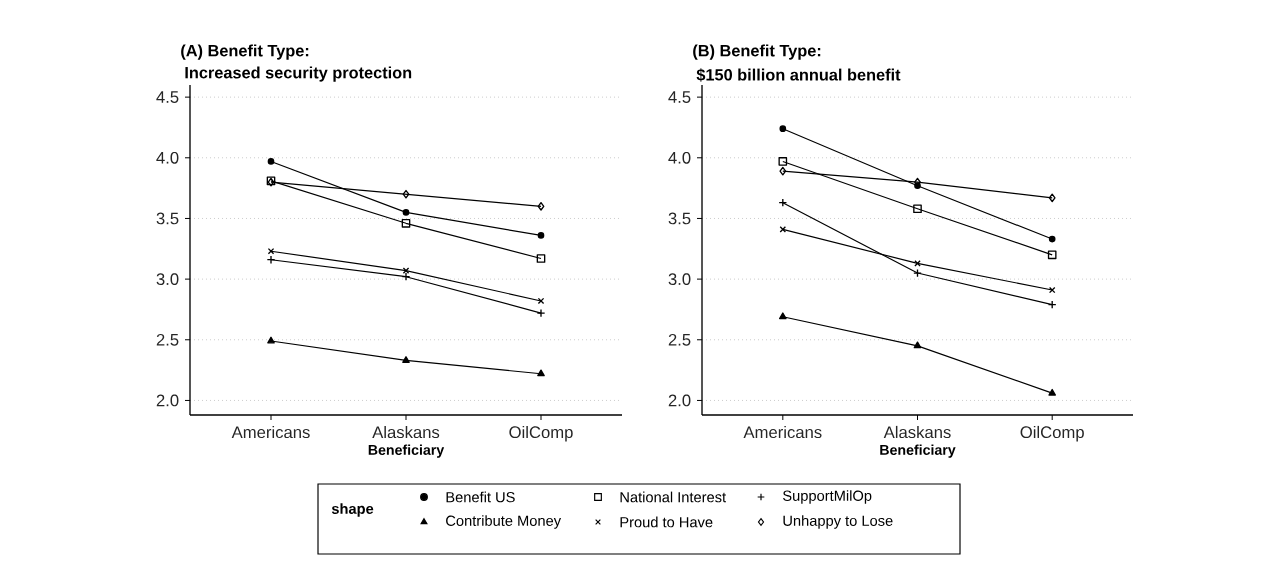  What do you see at coordinates (827, 497) in the screenshot?
I see `legend-label: SupportMilOp` at bounding box center [827, 497].